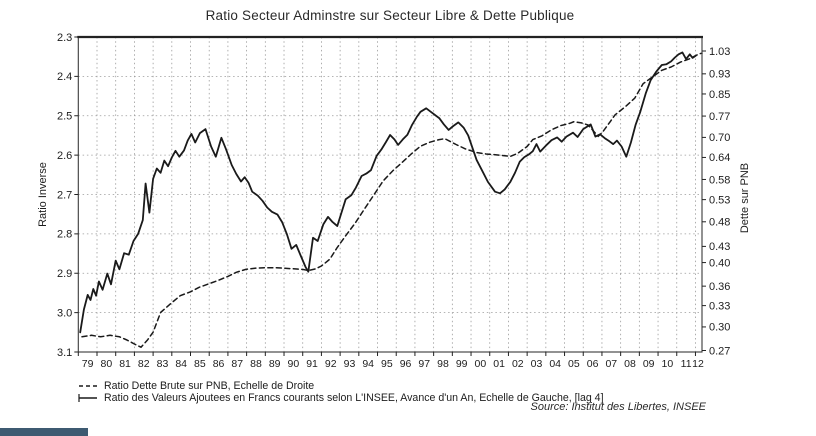  Describe the element at coordinates (719, 117) in the screenshot. I see `right-axis-tick-label: 0.77` at that location.